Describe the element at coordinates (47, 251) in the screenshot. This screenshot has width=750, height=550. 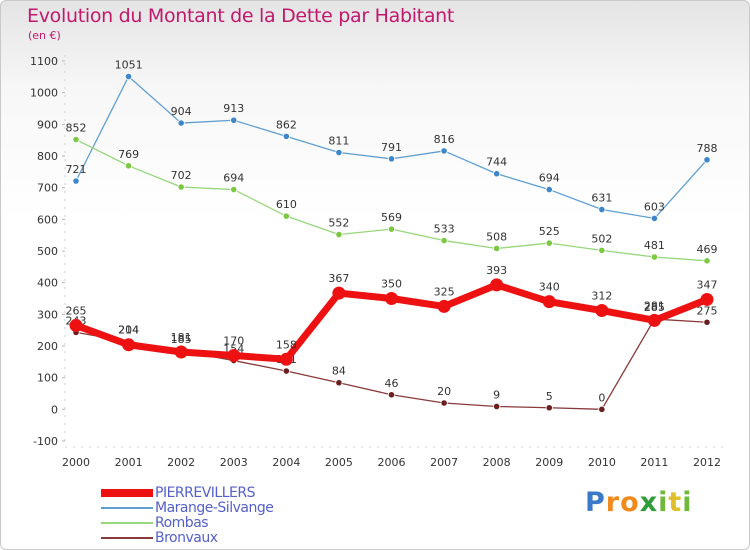
I see `y-tick-label: 500` at that location.